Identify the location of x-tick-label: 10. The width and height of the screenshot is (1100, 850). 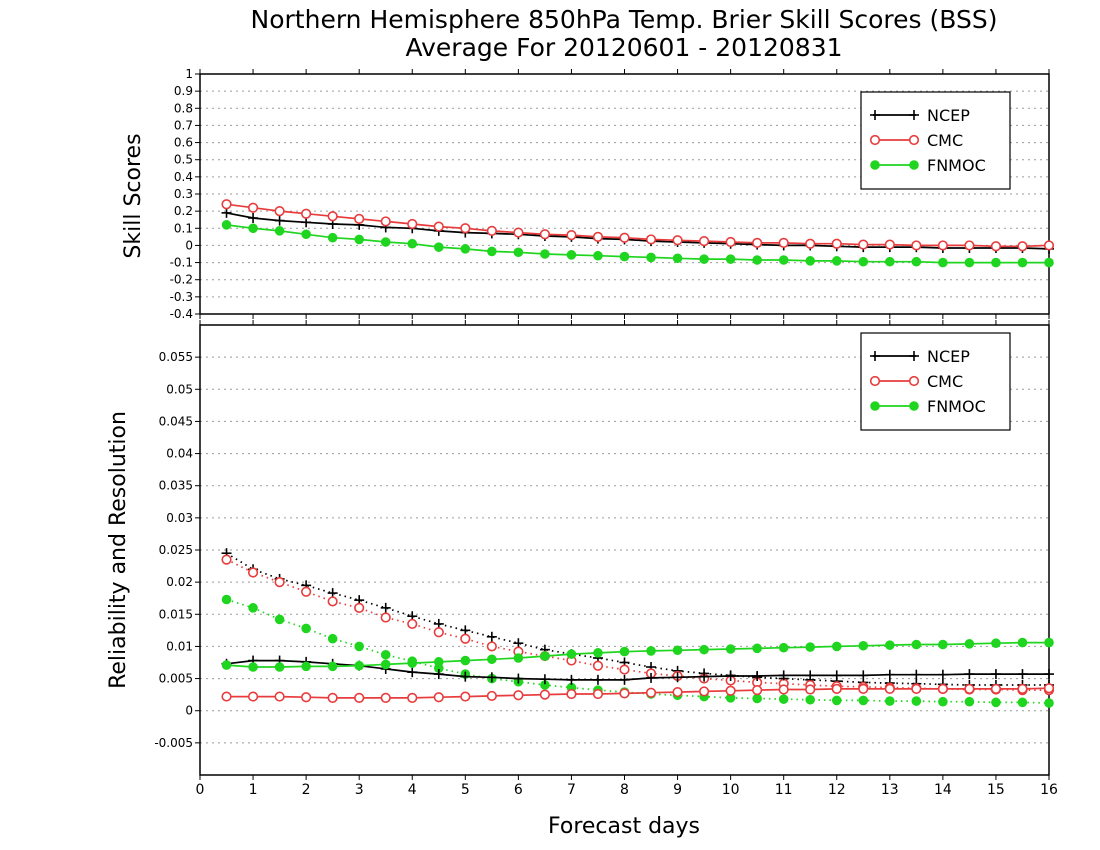
(731, 790).